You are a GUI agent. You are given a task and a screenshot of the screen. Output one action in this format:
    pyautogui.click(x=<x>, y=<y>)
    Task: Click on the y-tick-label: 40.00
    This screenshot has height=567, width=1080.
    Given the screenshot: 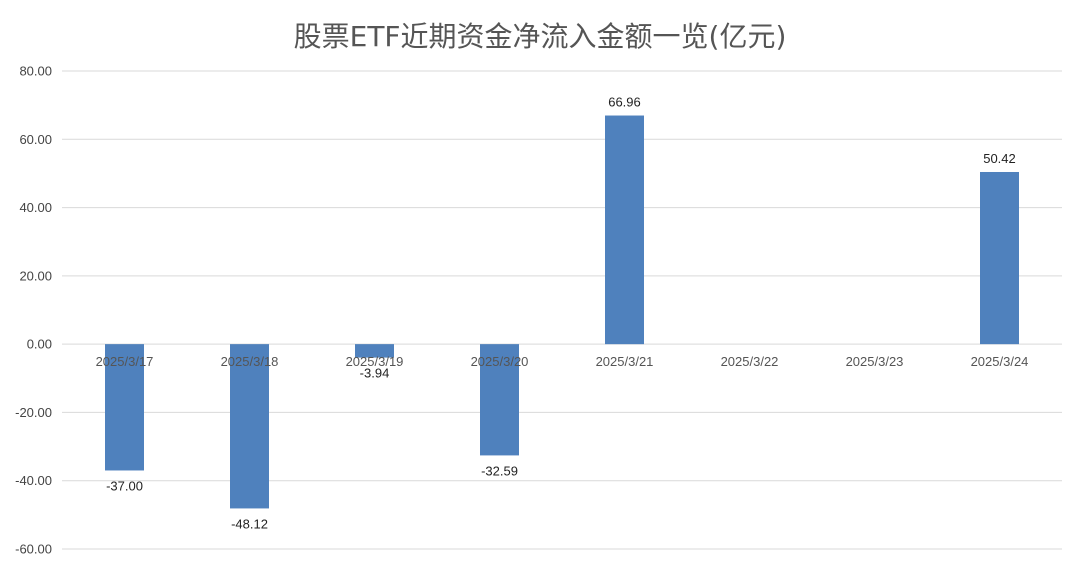 What is the action you would take?
    pyautogui.click(x=35, y=207)
    